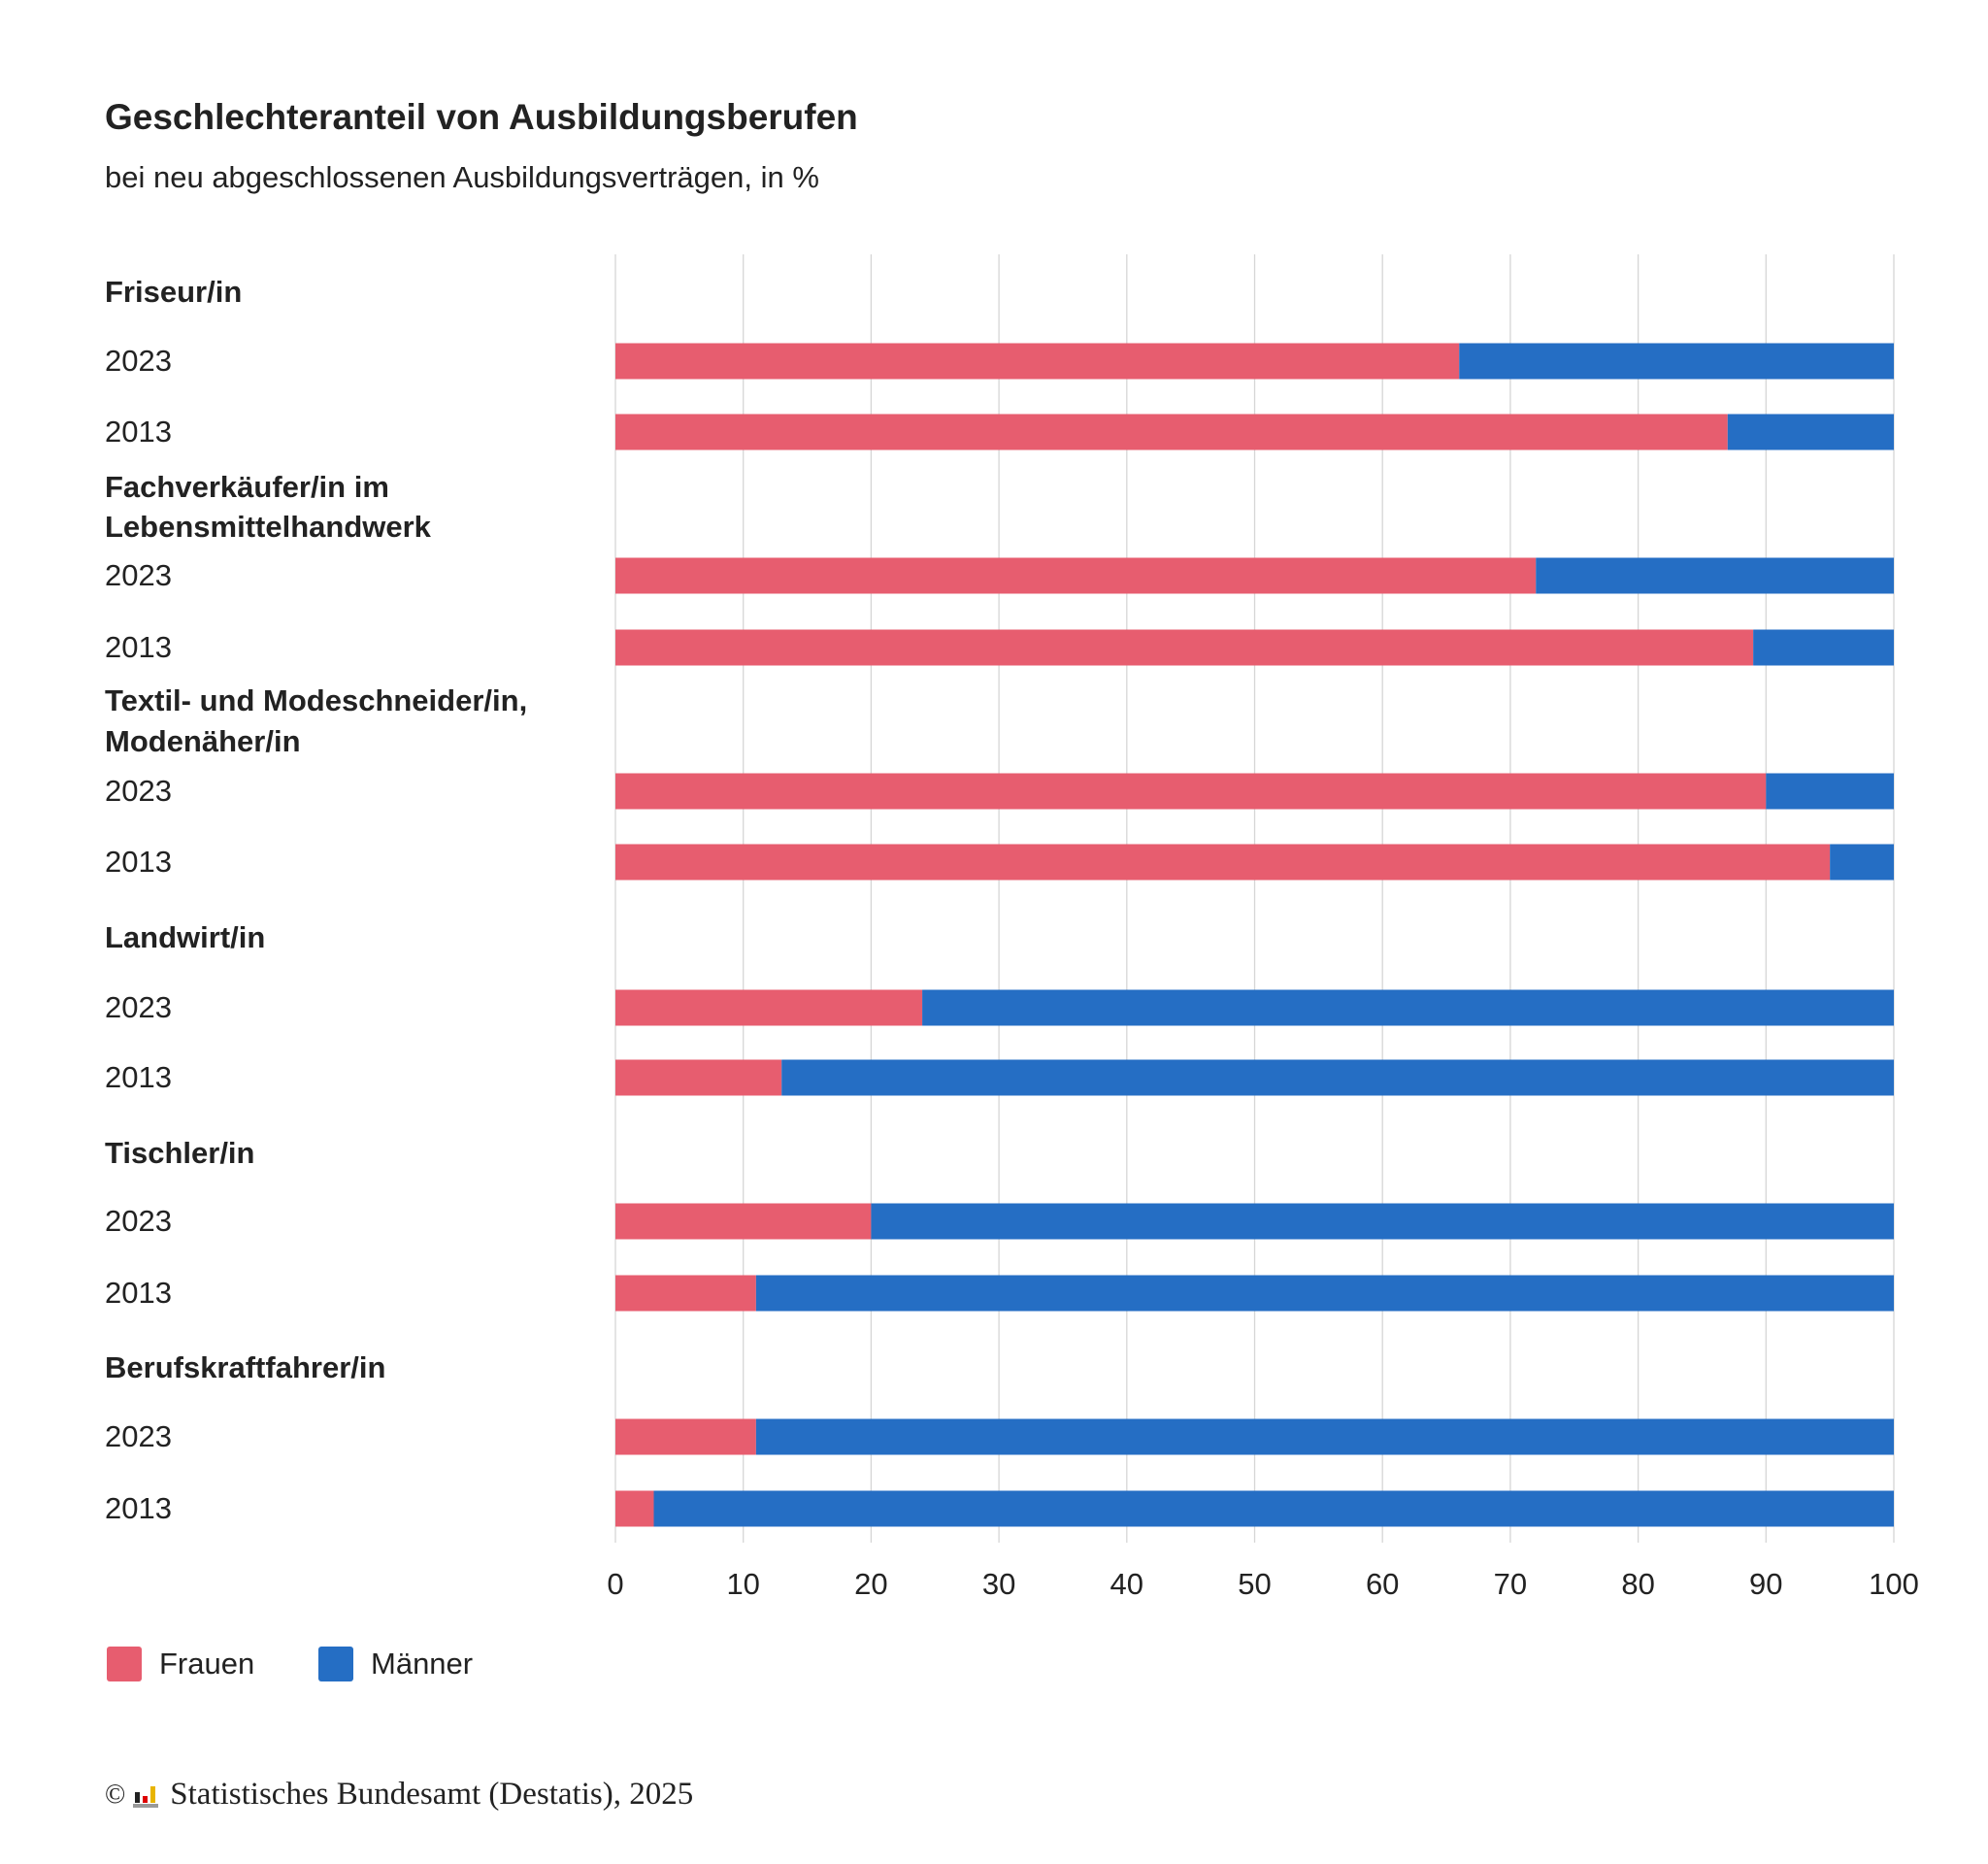 The height and width of the screenshot is (1864, 1988). I want to click on x-tick-label: 20, so click(871, 1584).